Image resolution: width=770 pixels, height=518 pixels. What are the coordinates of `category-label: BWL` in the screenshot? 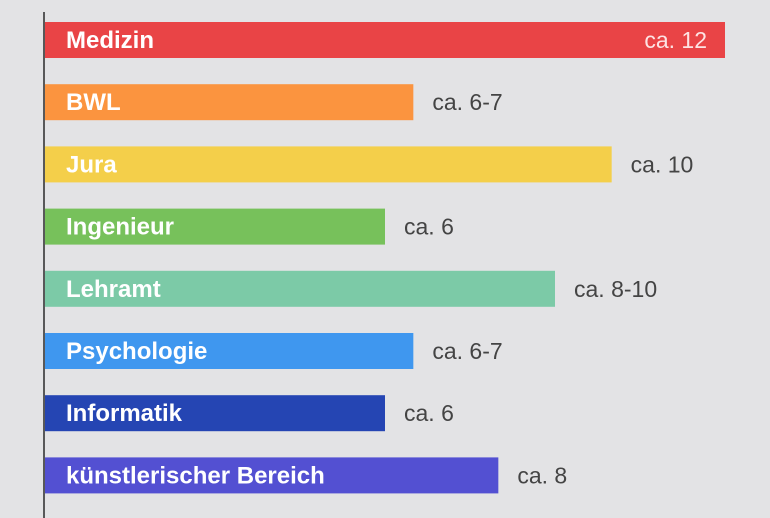 It's located at (93, 102).